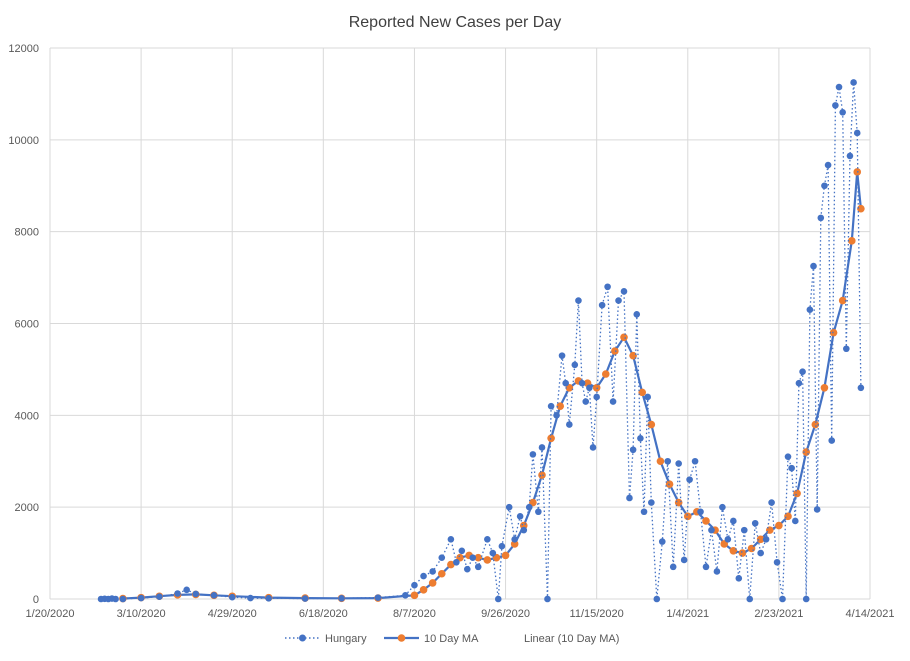 This screenshot has width=910, height=661. Describe the element at coordinates (455, 22) in the screenshot. I see `chart-title: Reported New Cases per Day` at that location.